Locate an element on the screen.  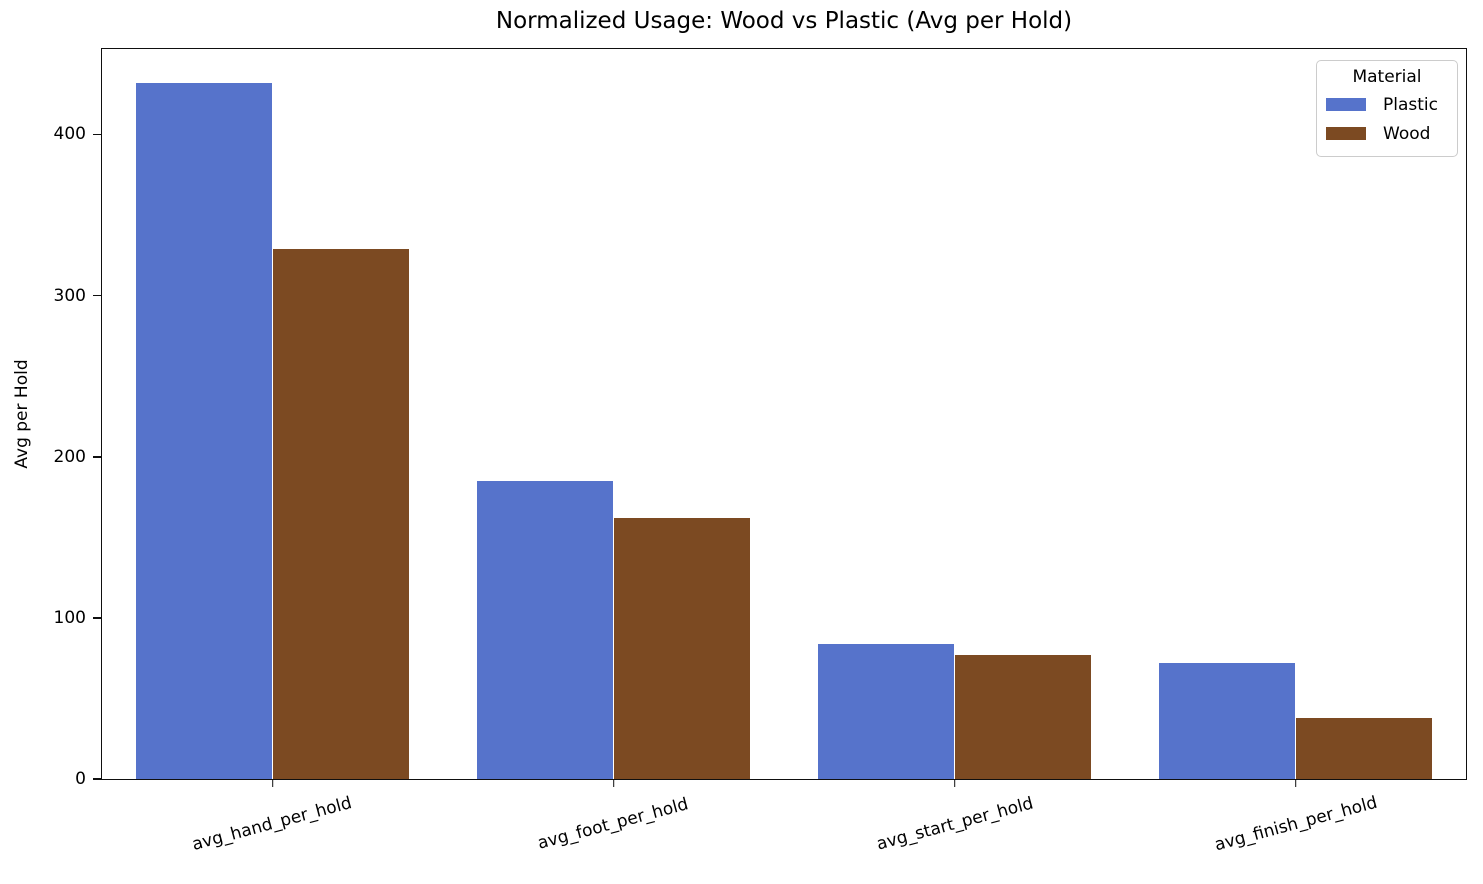
x-tick-label: avg_finish_per_hold is located at coordinates (1296, 824).